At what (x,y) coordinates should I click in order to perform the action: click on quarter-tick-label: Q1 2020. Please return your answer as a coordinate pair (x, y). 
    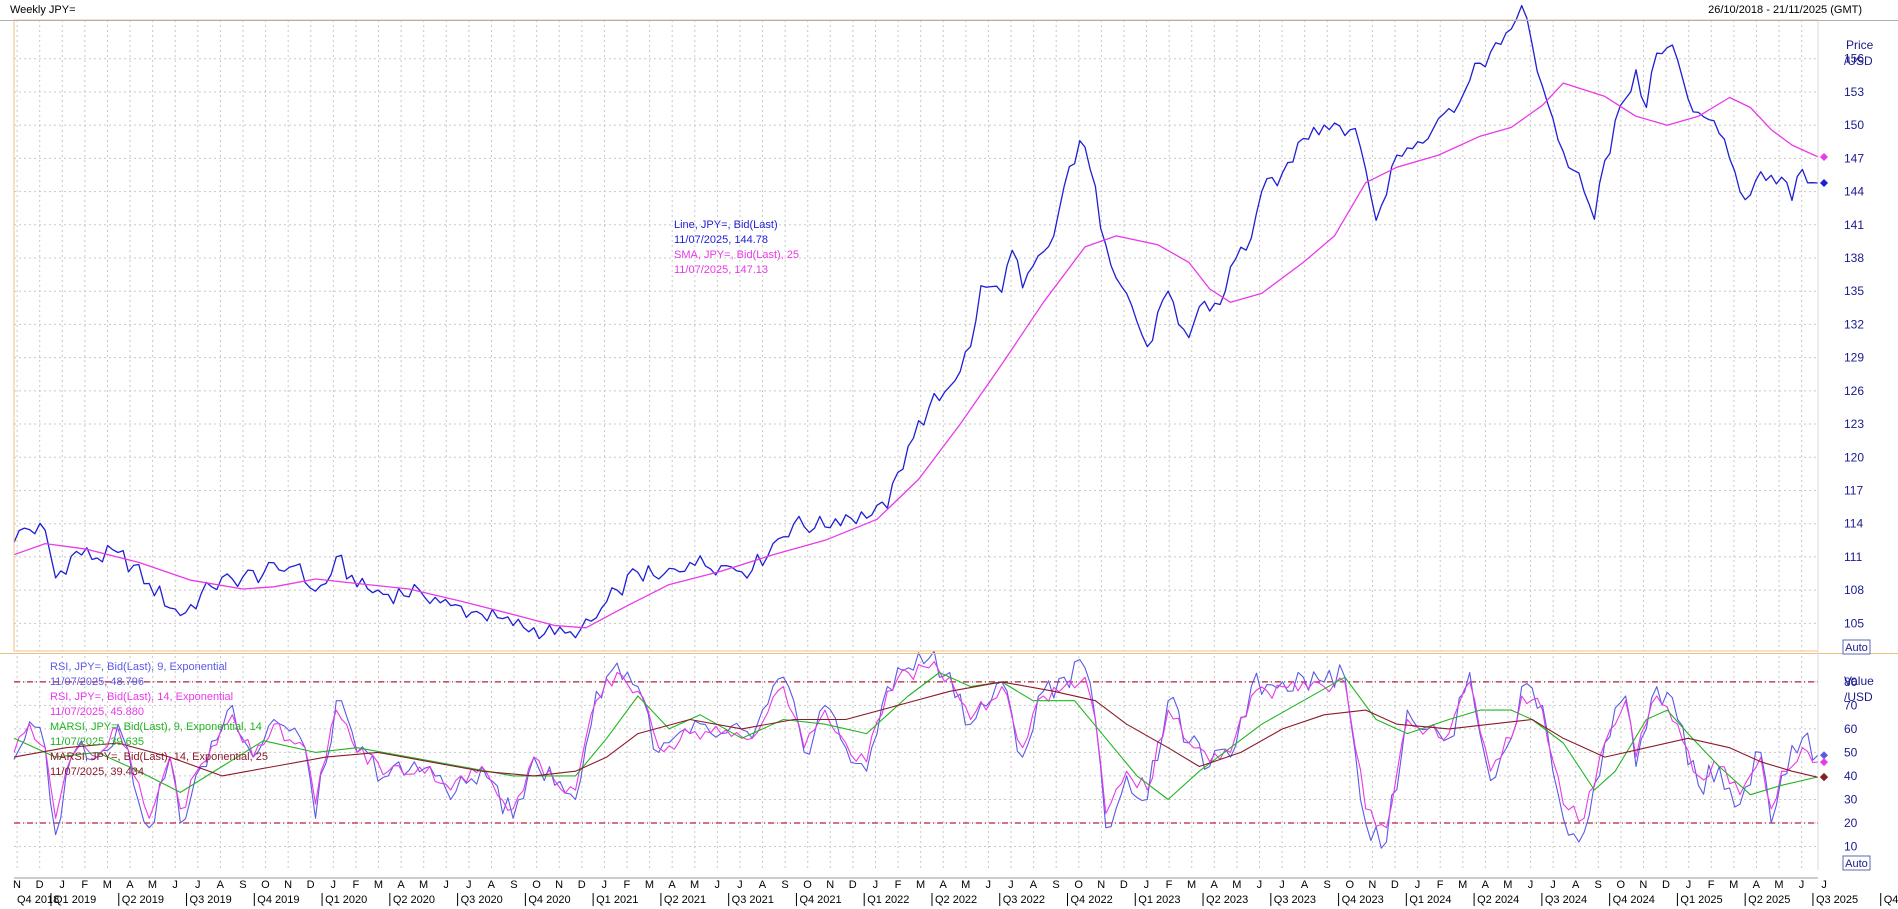
    Looking at the image, I should click on (346, 900).